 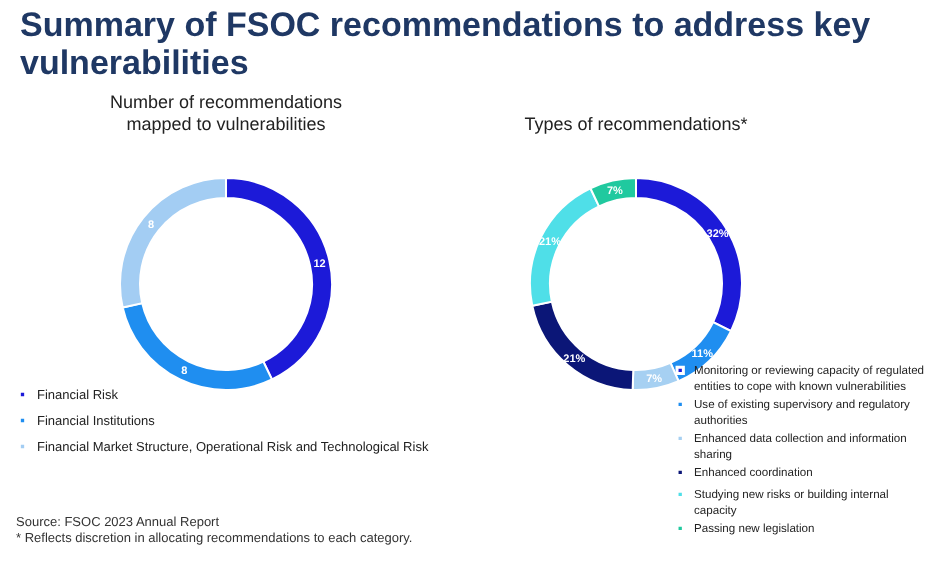 I want to click on chart-title: Summary of FSOC recommendations to address key vulnerabilities, so click(x=446, y=44).